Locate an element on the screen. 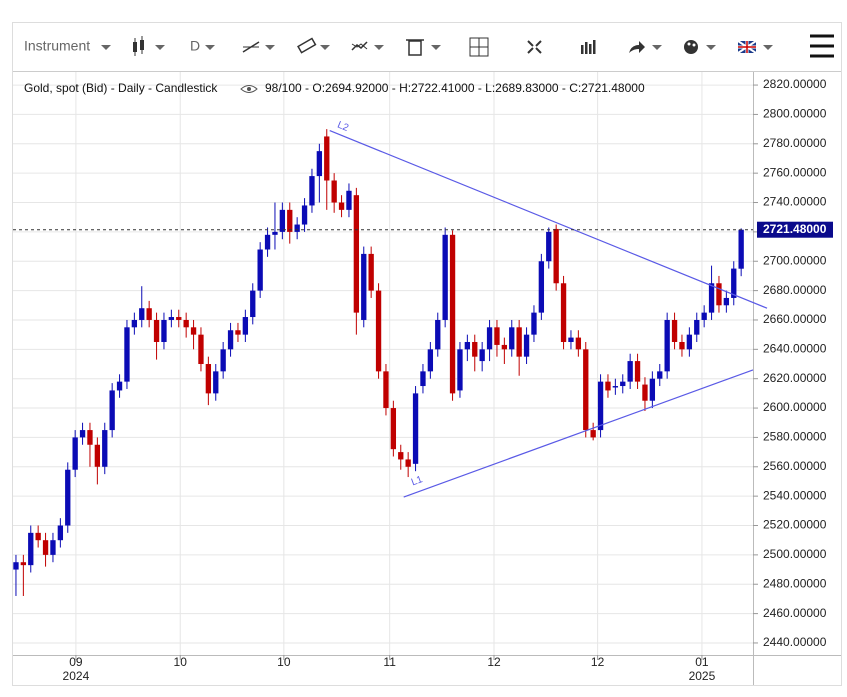 This screenshot has width=847, height=697. toolbar-bg is located at coordinates (427, 47).